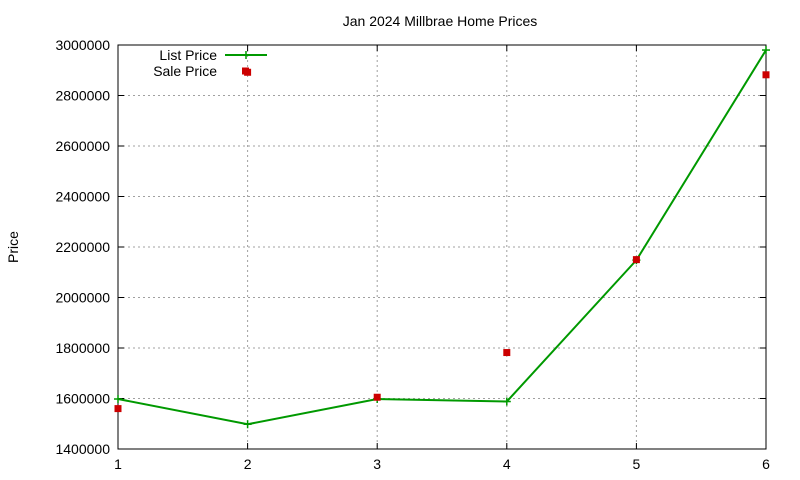 The height and width of the screenshot is (480, 800). Describe the element at coordinates (82, 449) in the screenshot. I see `y-tick-label: 1400000` at that location.